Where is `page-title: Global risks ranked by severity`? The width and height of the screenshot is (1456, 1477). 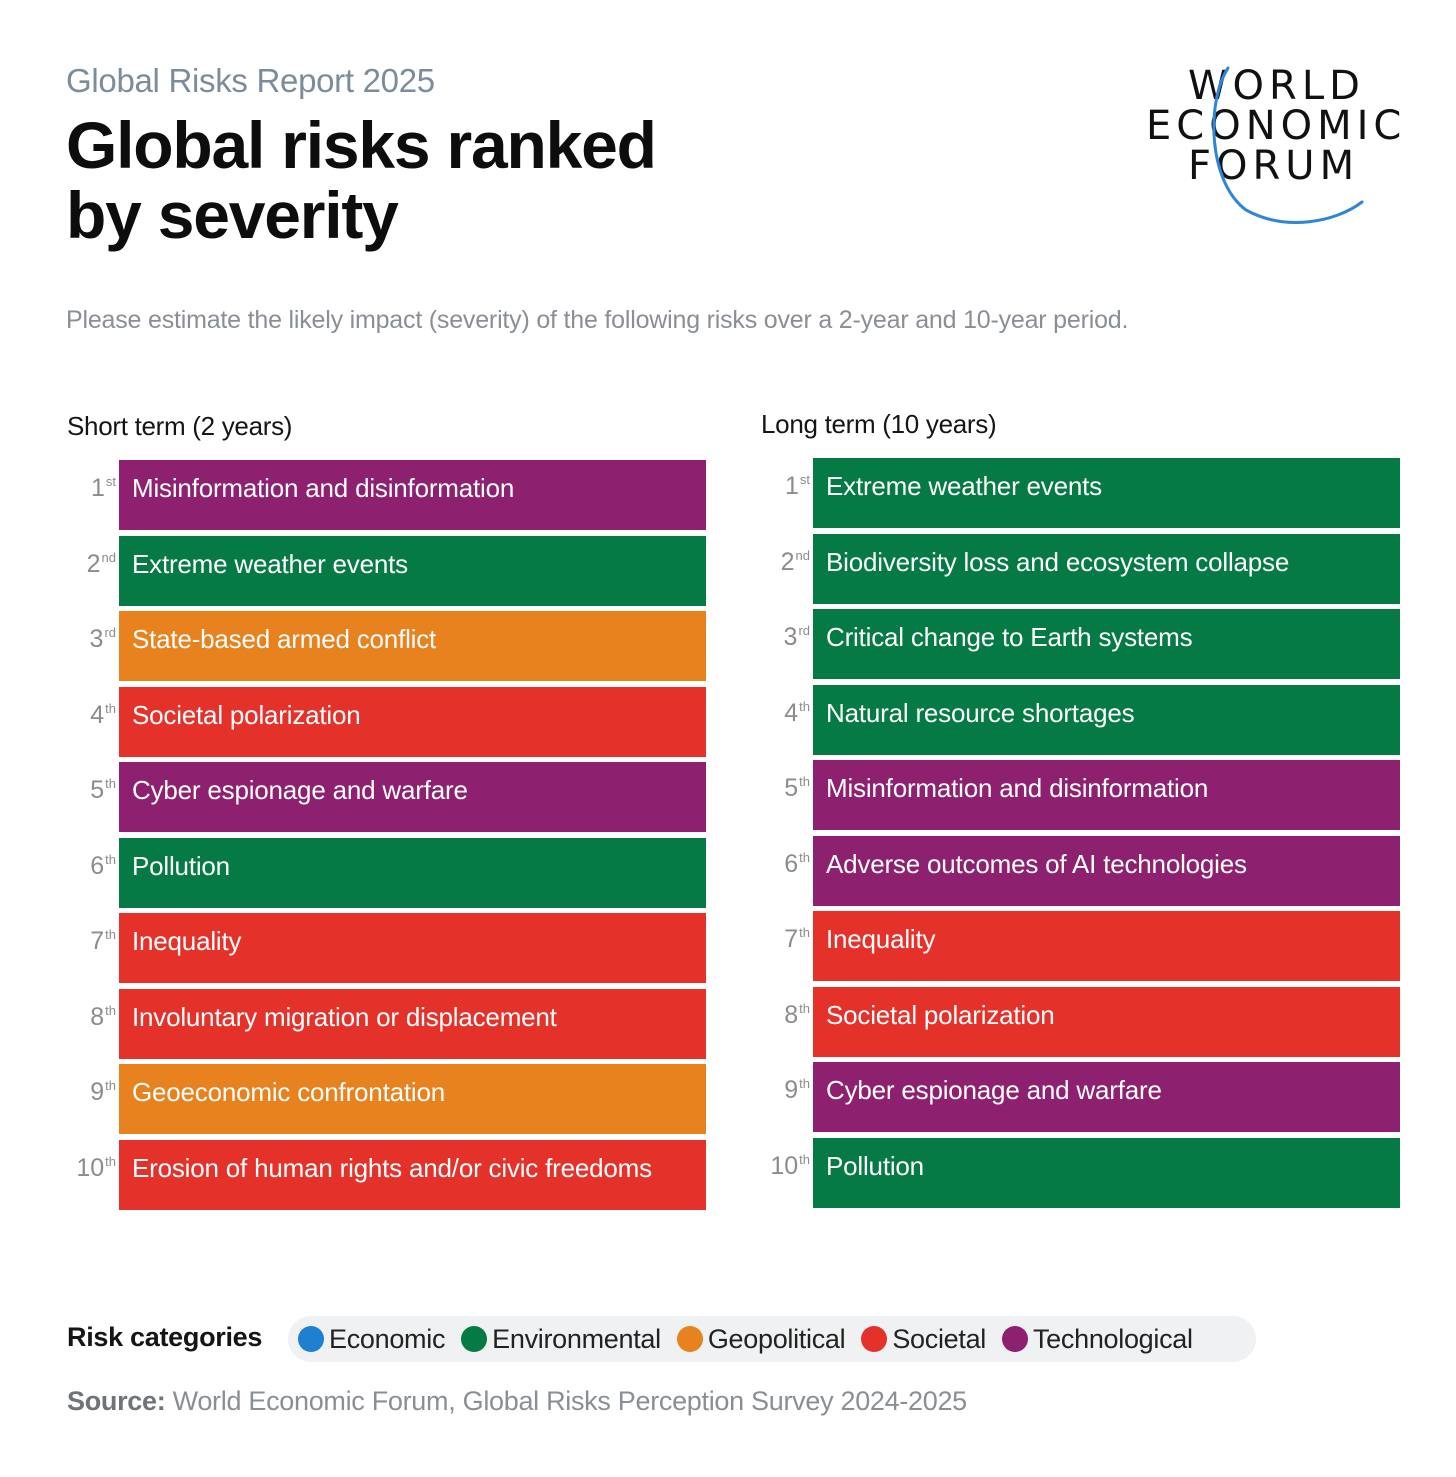
page-title: Global risks ranked by severity is located at coordinates (361, 180).